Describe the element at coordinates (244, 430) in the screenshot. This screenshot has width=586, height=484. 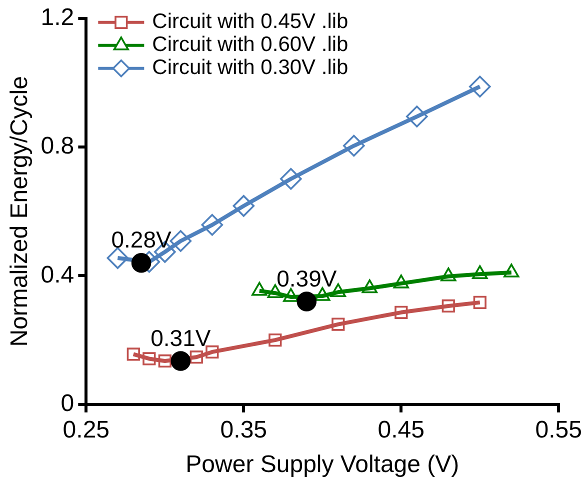
I see `x-tick-label: 0.35` at that location.